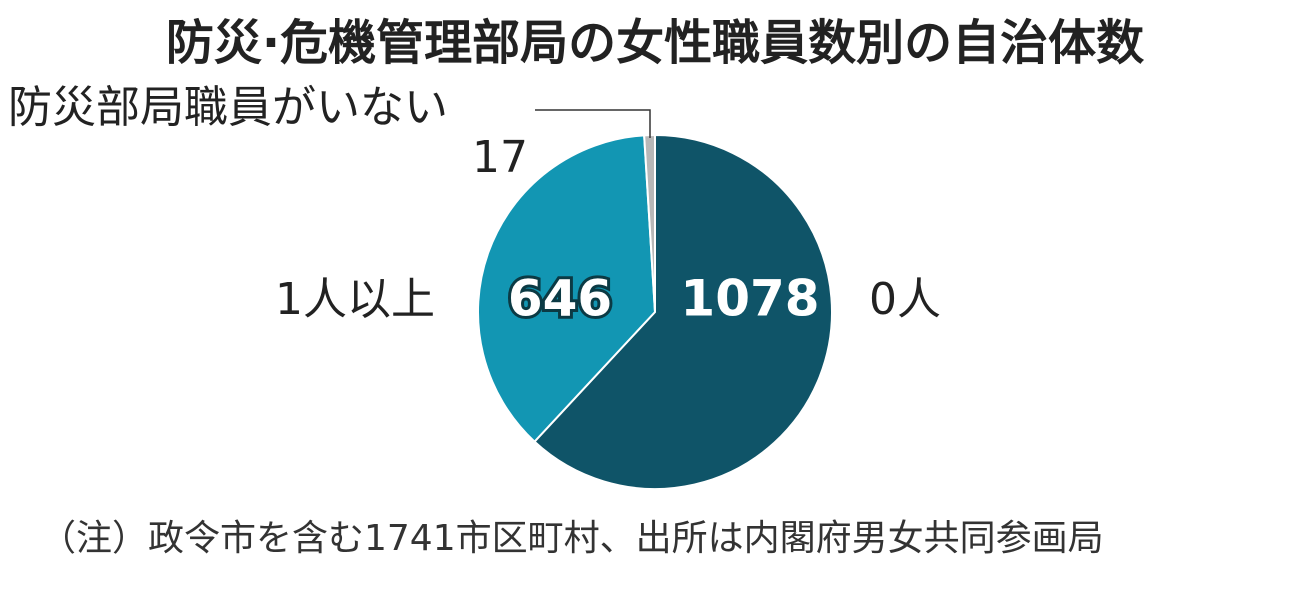 This screenshot has height=591, width=1314. I want to click on chart-note: （注）政令市を含む1741市区町村、出所は内閣府男女共同参画局, so click(572, 538).